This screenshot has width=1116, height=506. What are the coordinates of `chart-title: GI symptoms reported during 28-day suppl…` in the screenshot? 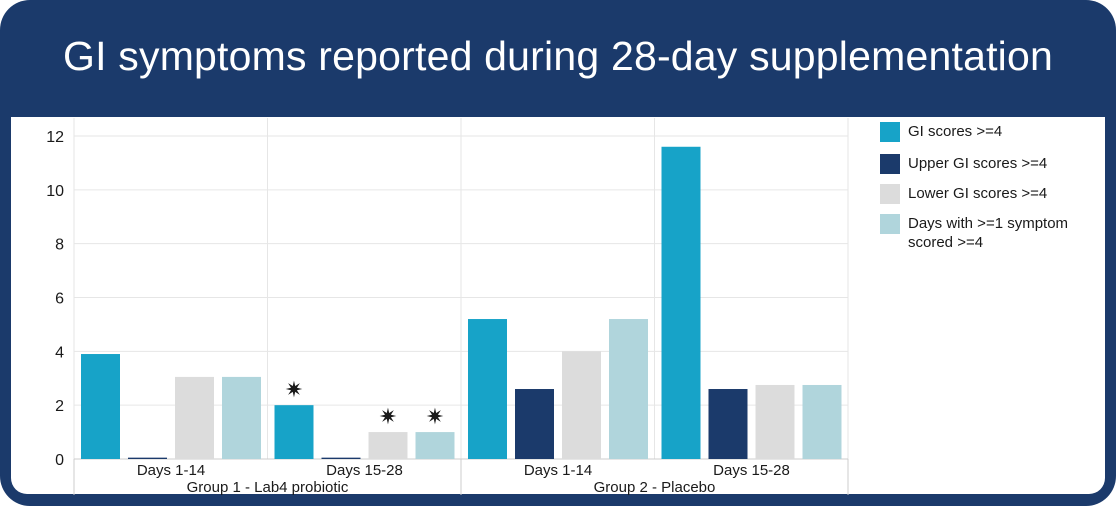 It's located at (558, 55).